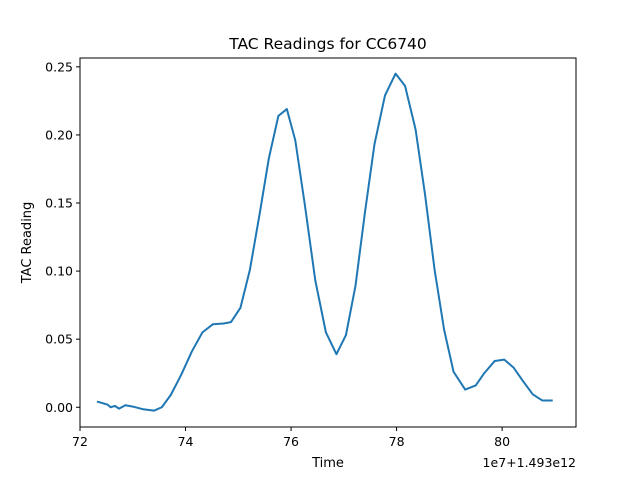  Describe the element at coordinates (529, 462) in the screenshot. I see `x-axis-offset-label: 1e7+1.493e12` at that location.